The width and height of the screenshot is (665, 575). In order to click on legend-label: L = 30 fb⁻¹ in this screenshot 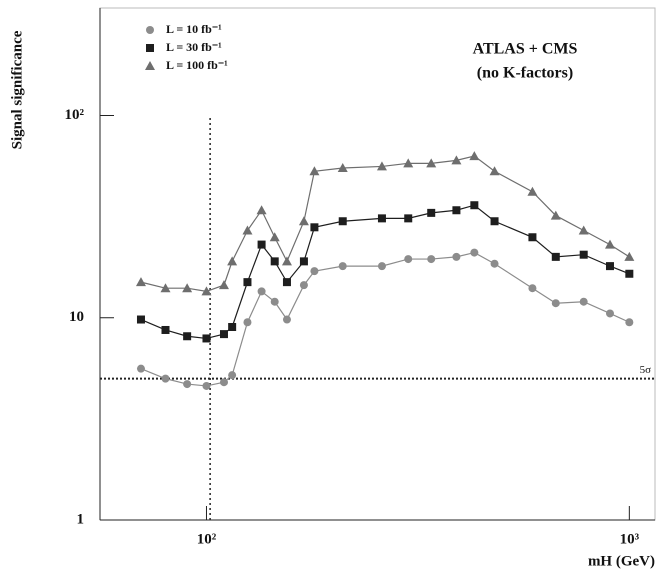, I will do `click(194, 47)`.